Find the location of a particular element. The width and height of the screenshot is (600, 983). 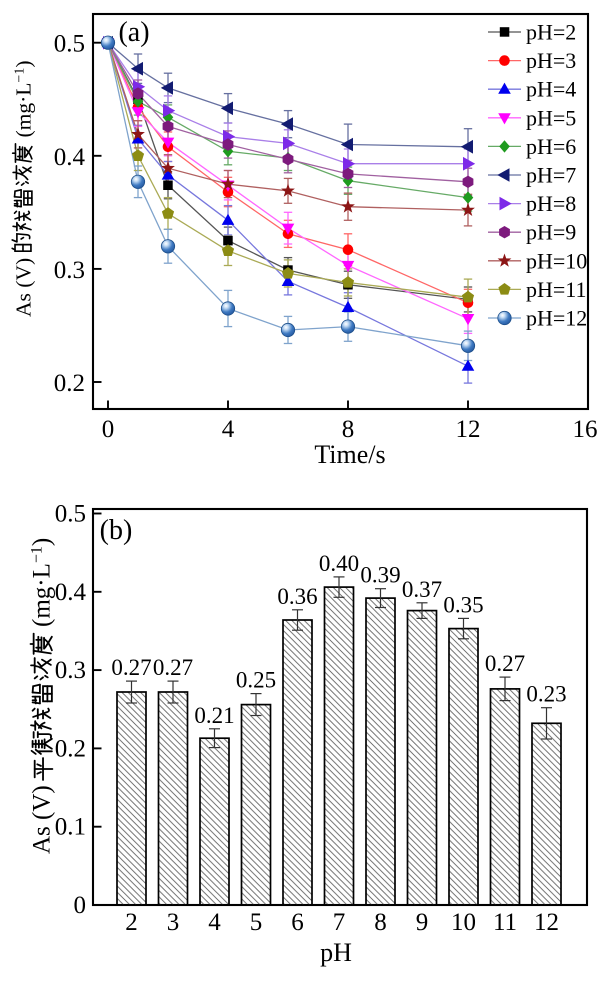

svg-text: 3 is located at coordinates (173, 922).